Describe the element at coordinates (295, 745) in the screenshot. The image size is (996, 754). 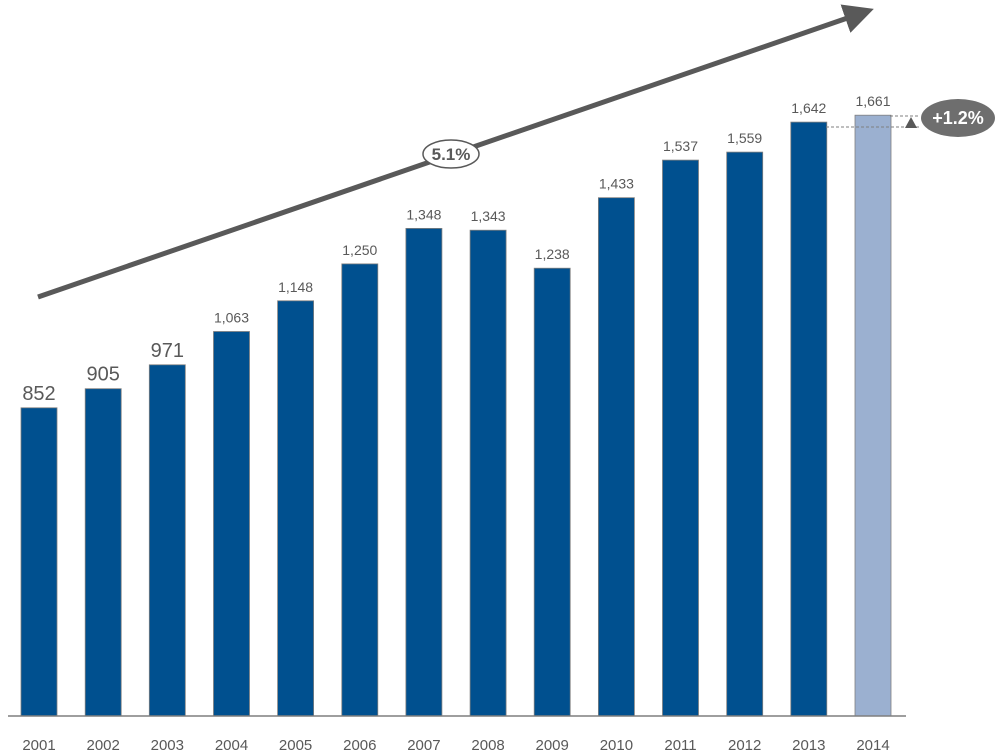
I see `x-tick-label-2005: 2005` at that location.